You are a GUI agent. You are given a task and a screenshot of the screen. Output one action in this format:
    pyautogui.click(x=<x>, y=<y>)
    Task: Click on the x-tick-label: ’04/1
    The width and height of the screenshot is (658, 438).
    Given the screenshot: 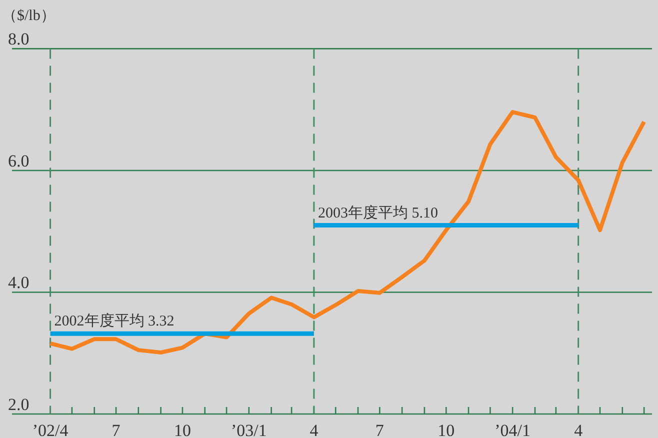 What is the action you would take?
    pyautogui.click(x=512, y=429)
    